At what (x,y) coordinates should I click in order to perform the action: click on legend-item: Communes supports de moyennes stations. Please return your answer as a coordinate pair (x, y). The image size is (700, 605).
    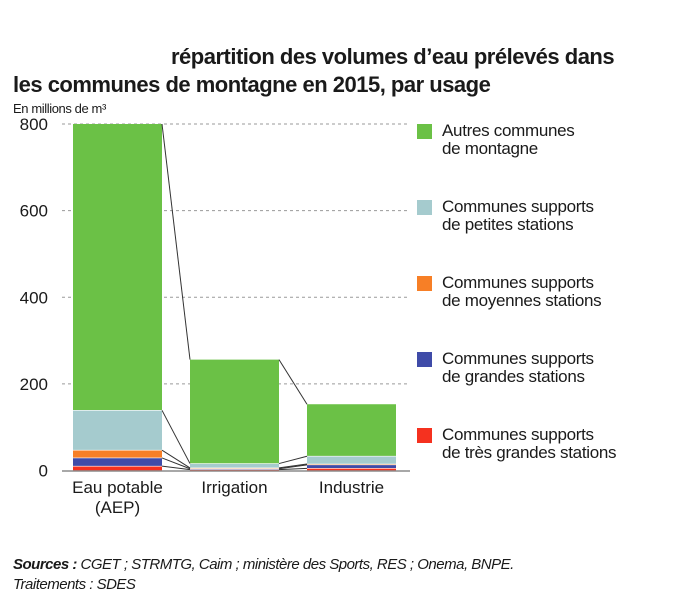
    Looking at the image, I should click on (552, 299).